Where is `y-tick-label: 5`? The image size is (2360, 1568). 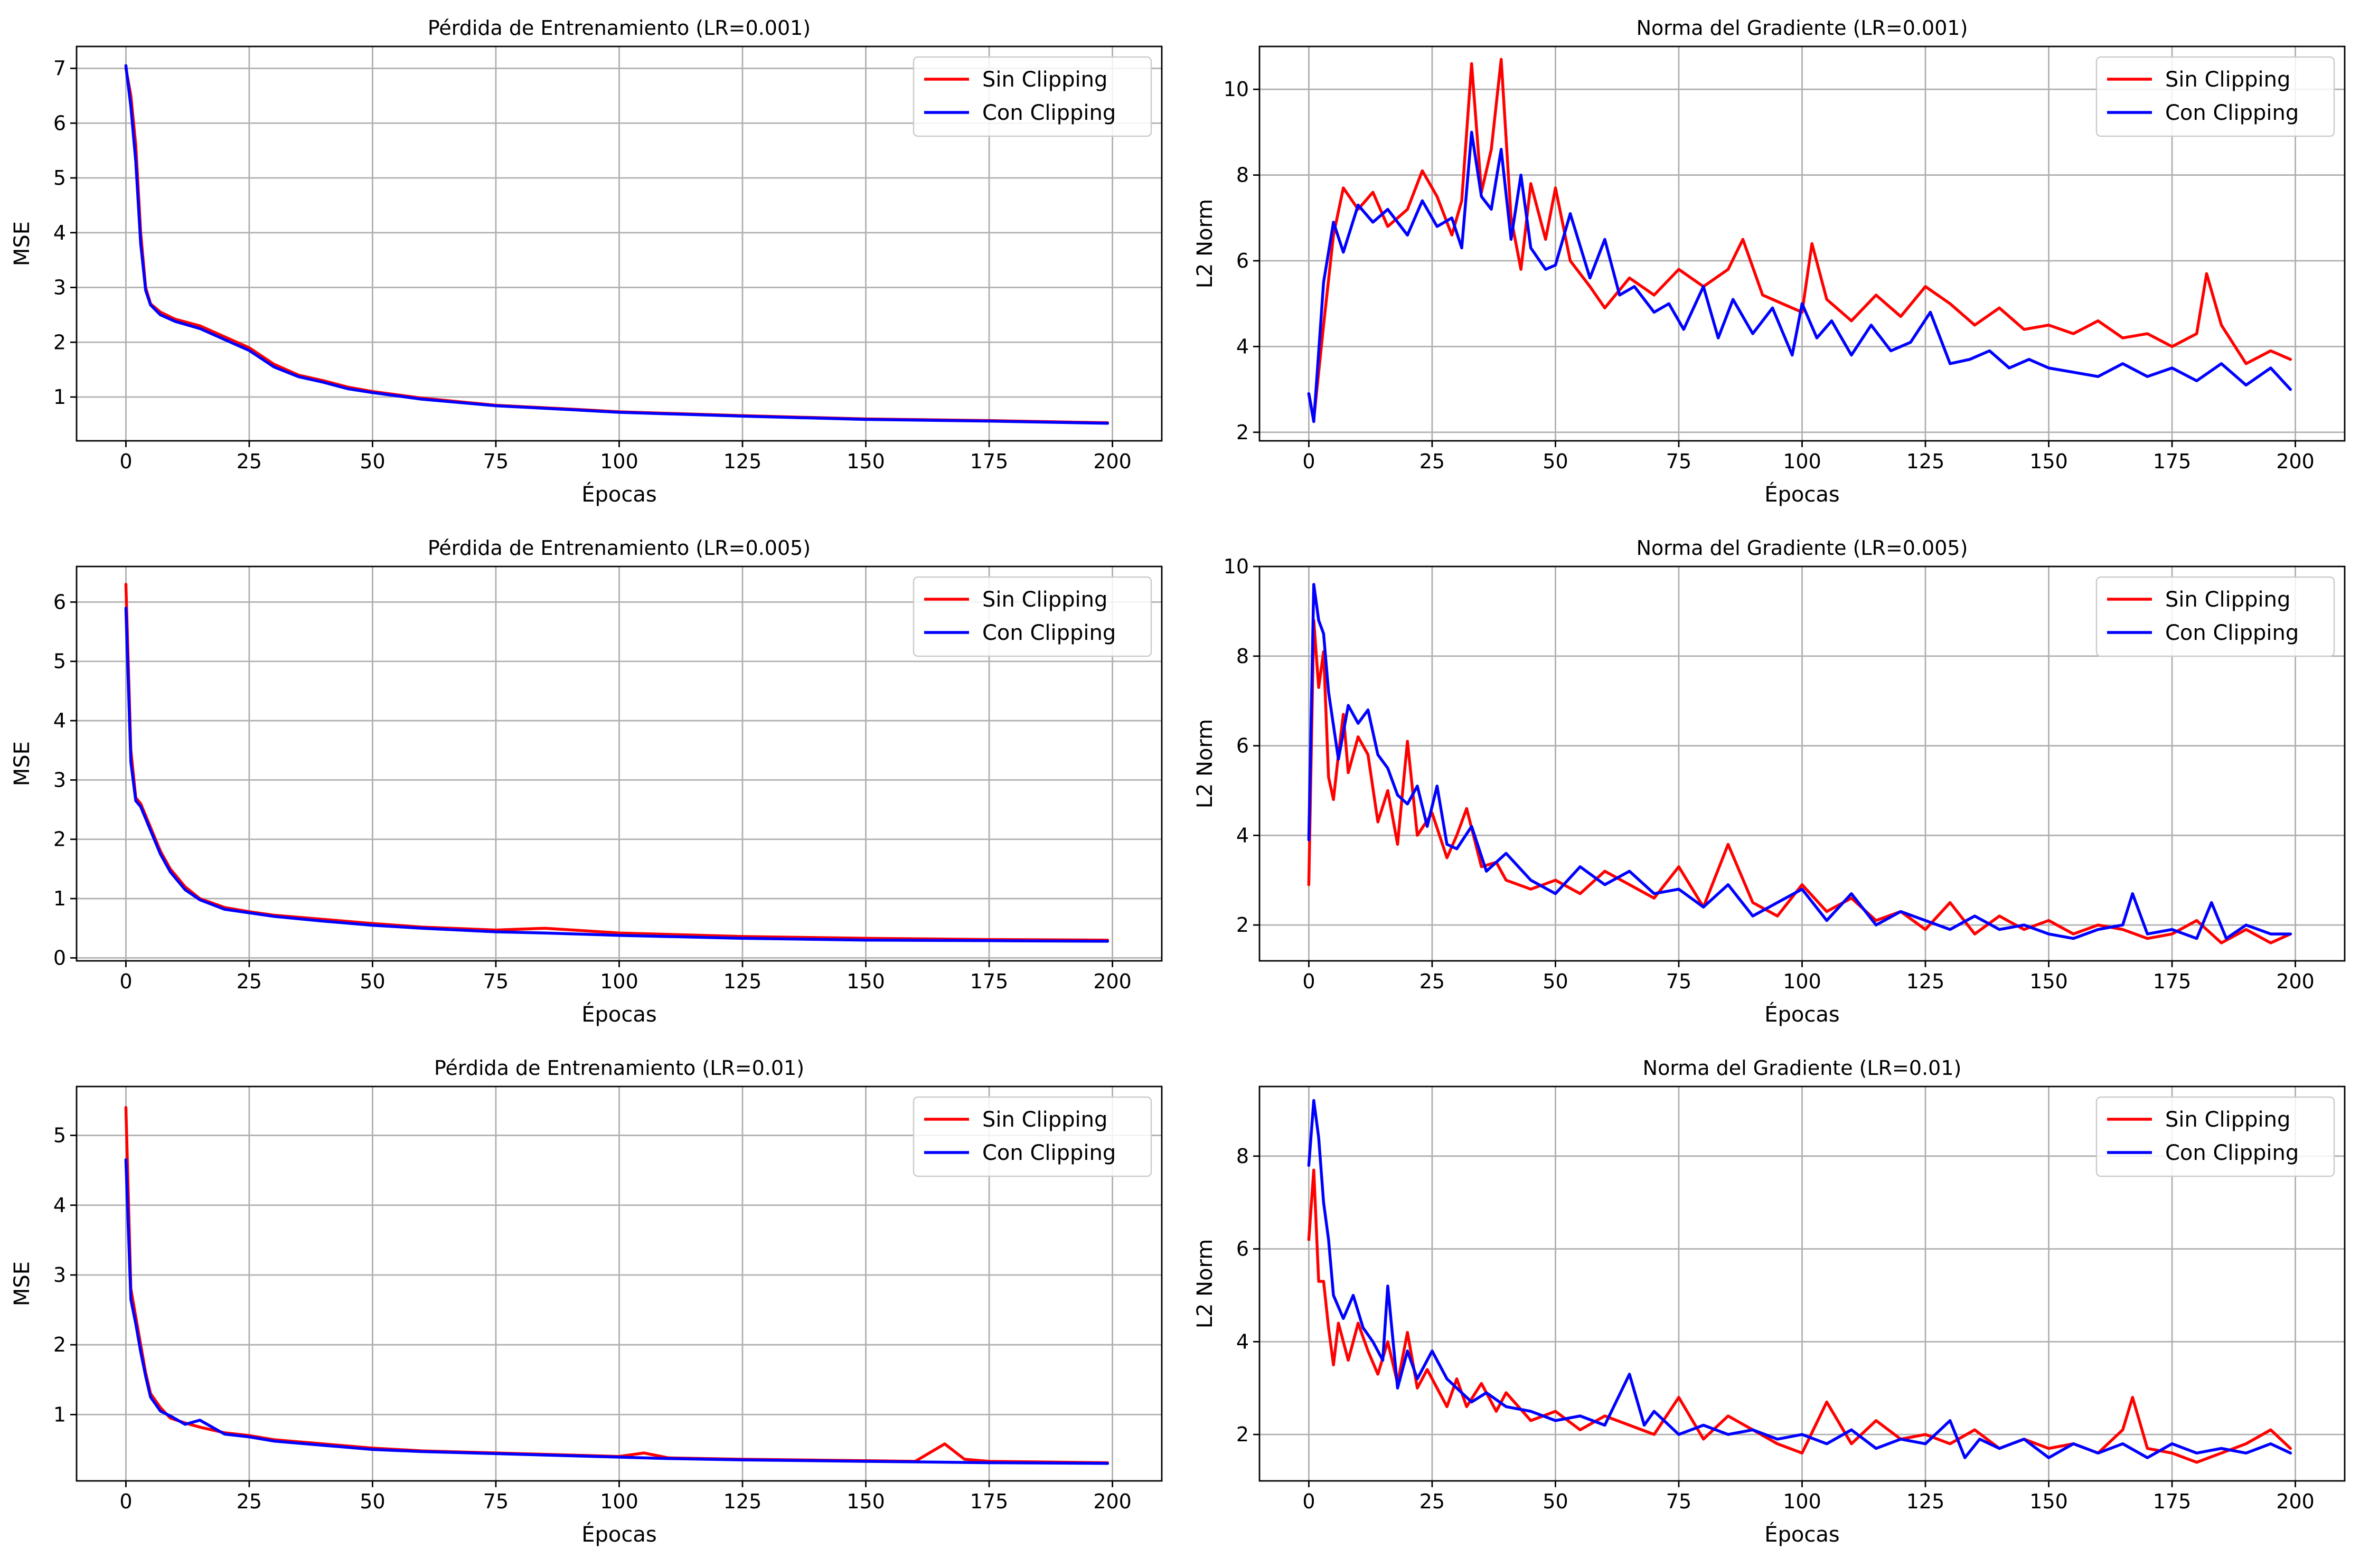 y-tick-label: 5 is located at coordinates (60, 178).